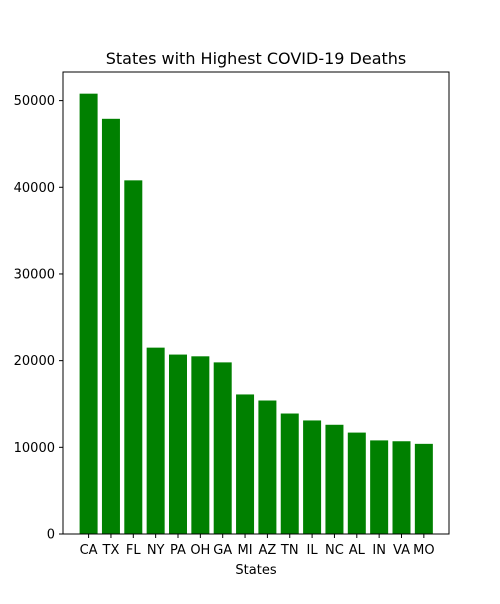 This screenshot has width=500, height=604. I want to click on bar-va, so click(402, 487).